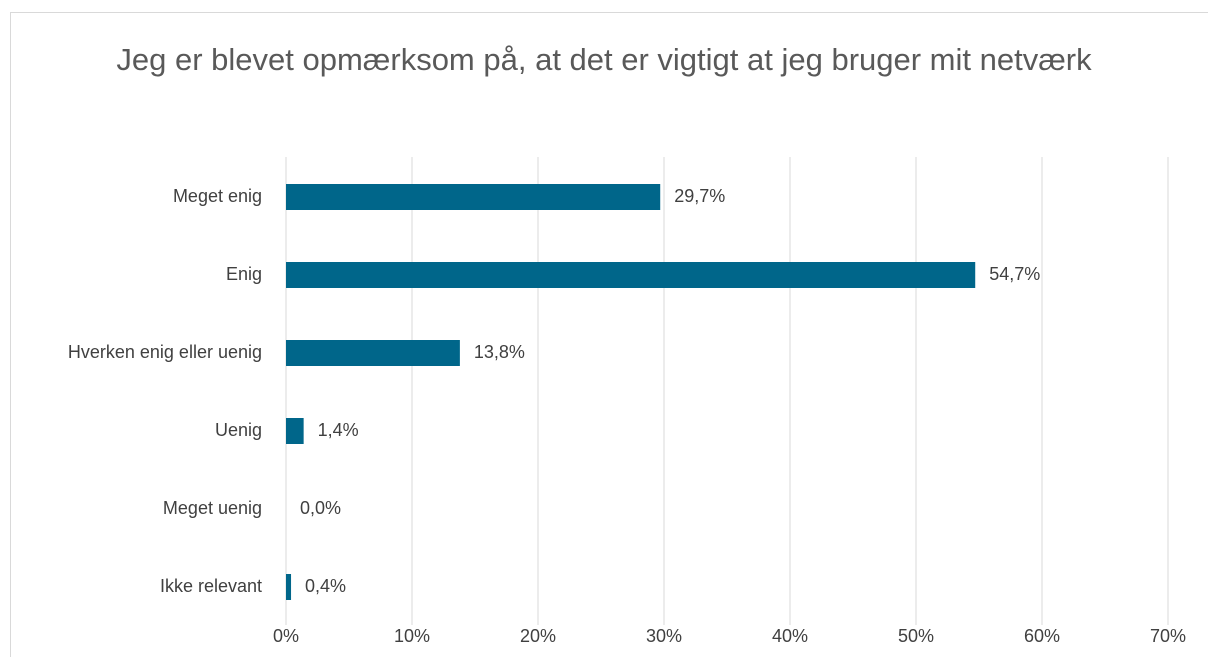 This screenshot has width=1208, height=657. What do you see at coordinates (325, 586) in the screenshot?
I see `data-label: 0,4%` at bounding box center [325, 586].